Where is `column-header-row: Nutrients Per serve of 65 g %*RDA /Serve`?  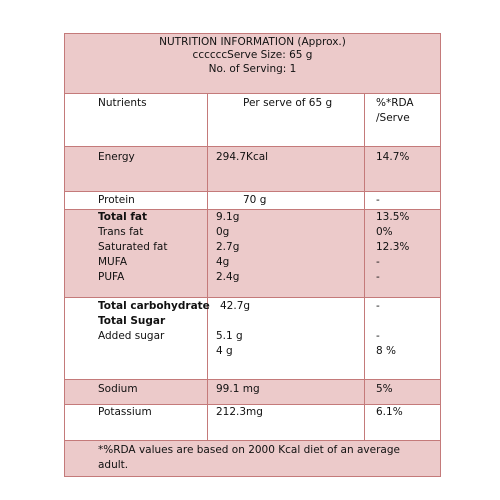
column-header-row: Nutrients Per serve of 65 g %*RDA /Serve is located at coordinates (252, 120).